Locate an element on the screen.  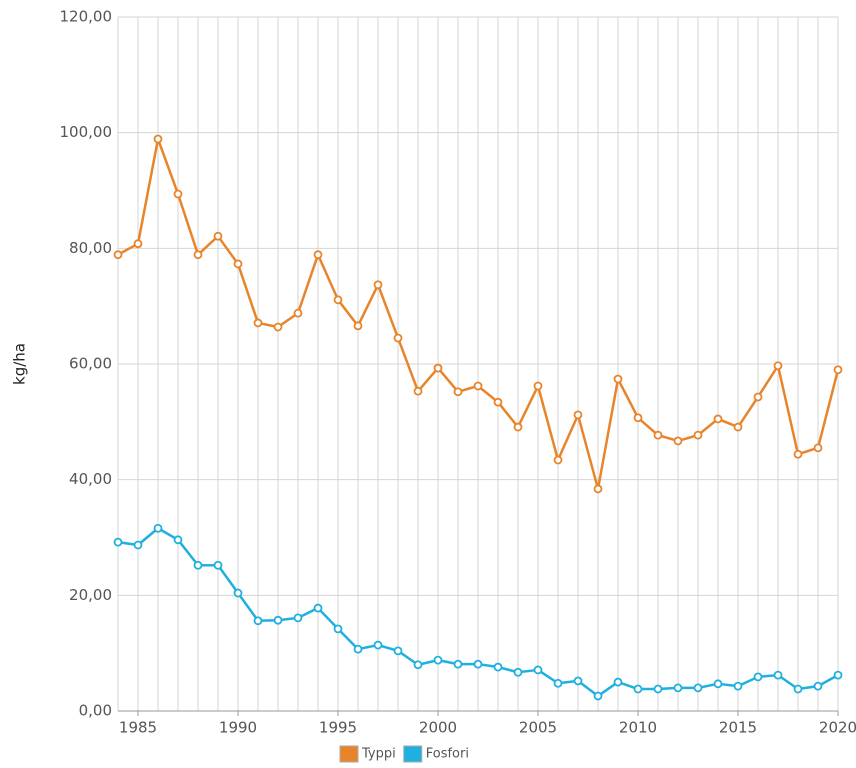
legend: Typpi Fosfori is located at coordinates (404, 754).